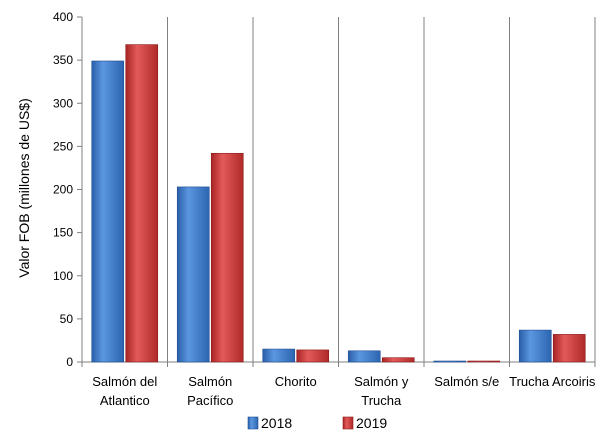 The height and width of the screenshot is (438, 604). I want to click on x-category-label: Atlantico, so click(125, 400).